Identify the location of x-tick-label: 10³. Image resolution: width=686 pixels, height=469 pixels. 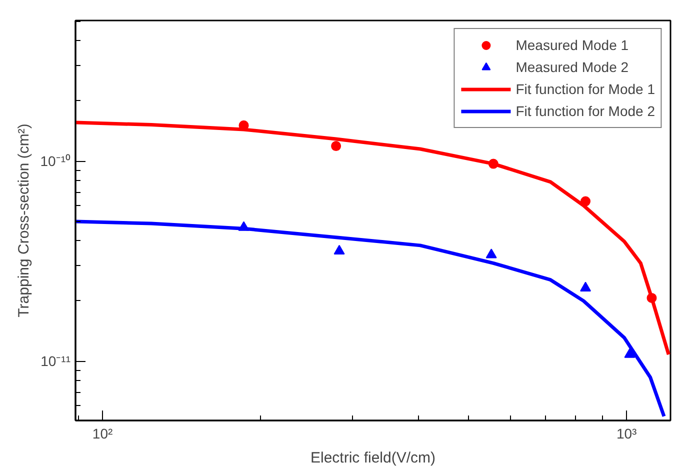
(627, 434).